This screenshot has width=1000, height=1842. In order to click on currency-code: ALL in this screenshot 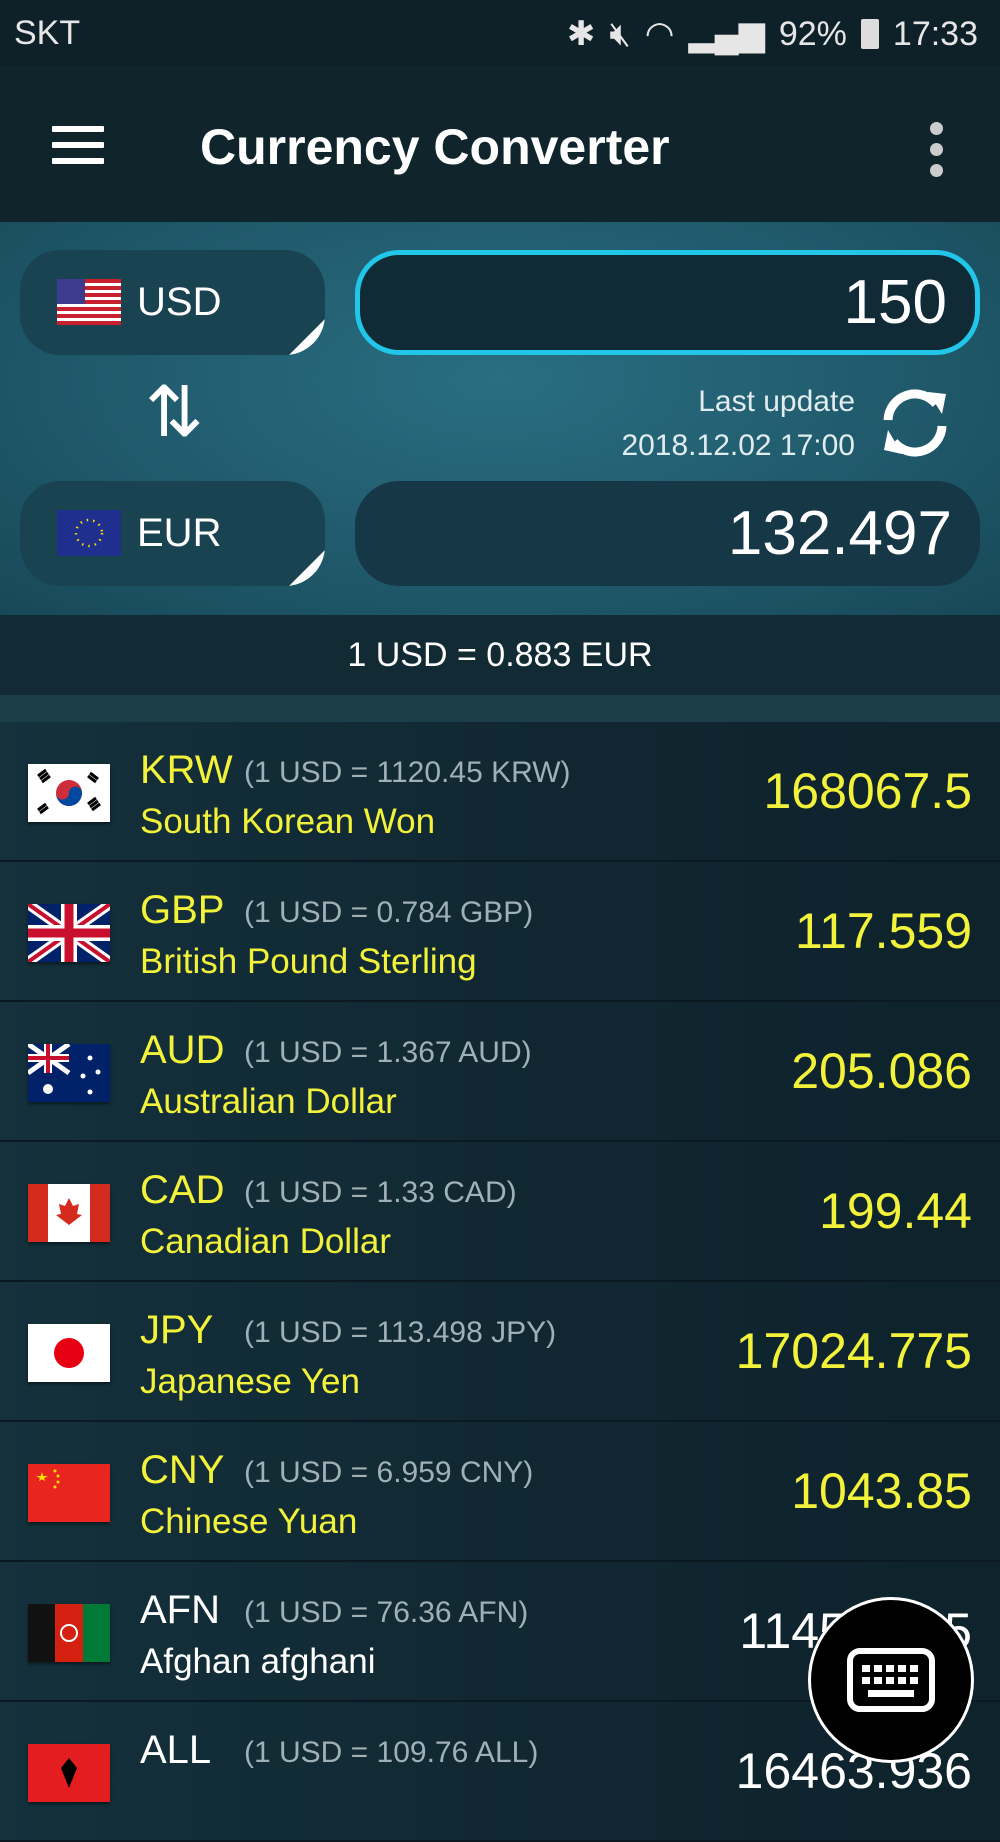, I will do `click(176, 1750)`.